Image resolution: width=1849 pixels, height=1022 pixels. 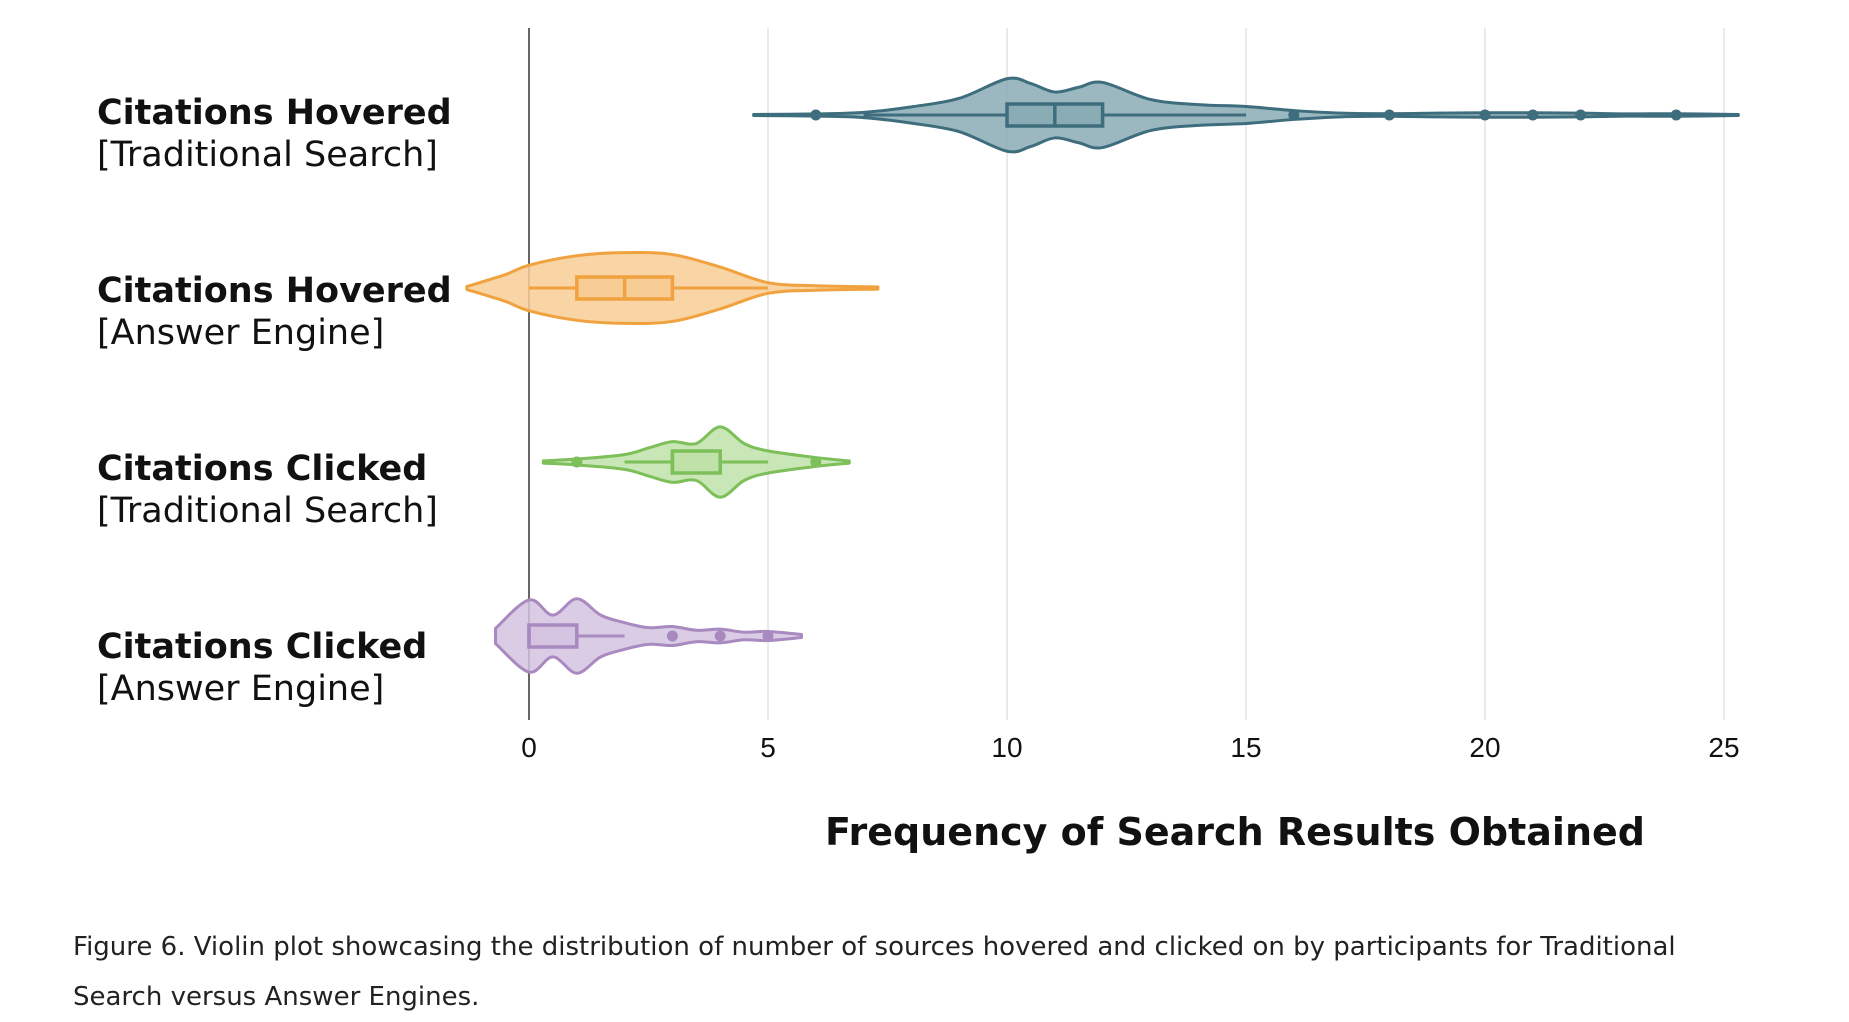 I want to click on category-label-hovered-answer: Citations Hovered [Answer Engine], so click(x=274, y=312).